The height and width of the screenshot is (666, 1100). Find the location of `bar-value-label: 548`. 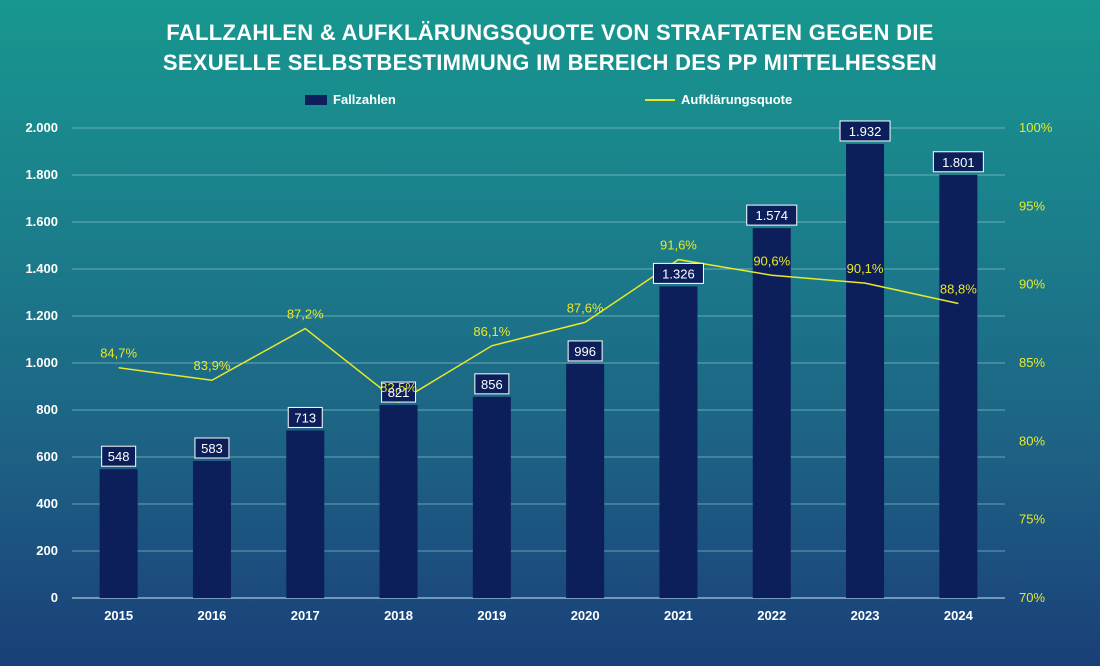

bar-value-label: 548 is located at coordinates (119, 456).